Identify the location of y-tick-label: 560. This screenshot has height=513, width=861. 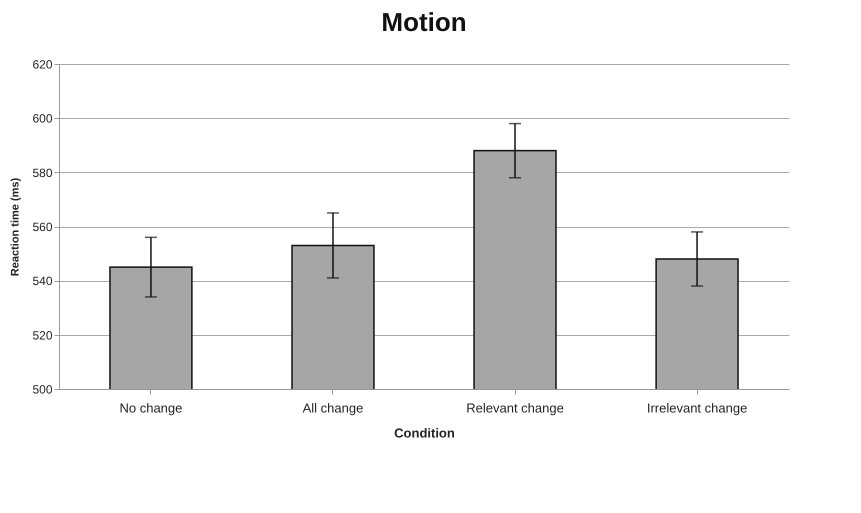
(42, 227).